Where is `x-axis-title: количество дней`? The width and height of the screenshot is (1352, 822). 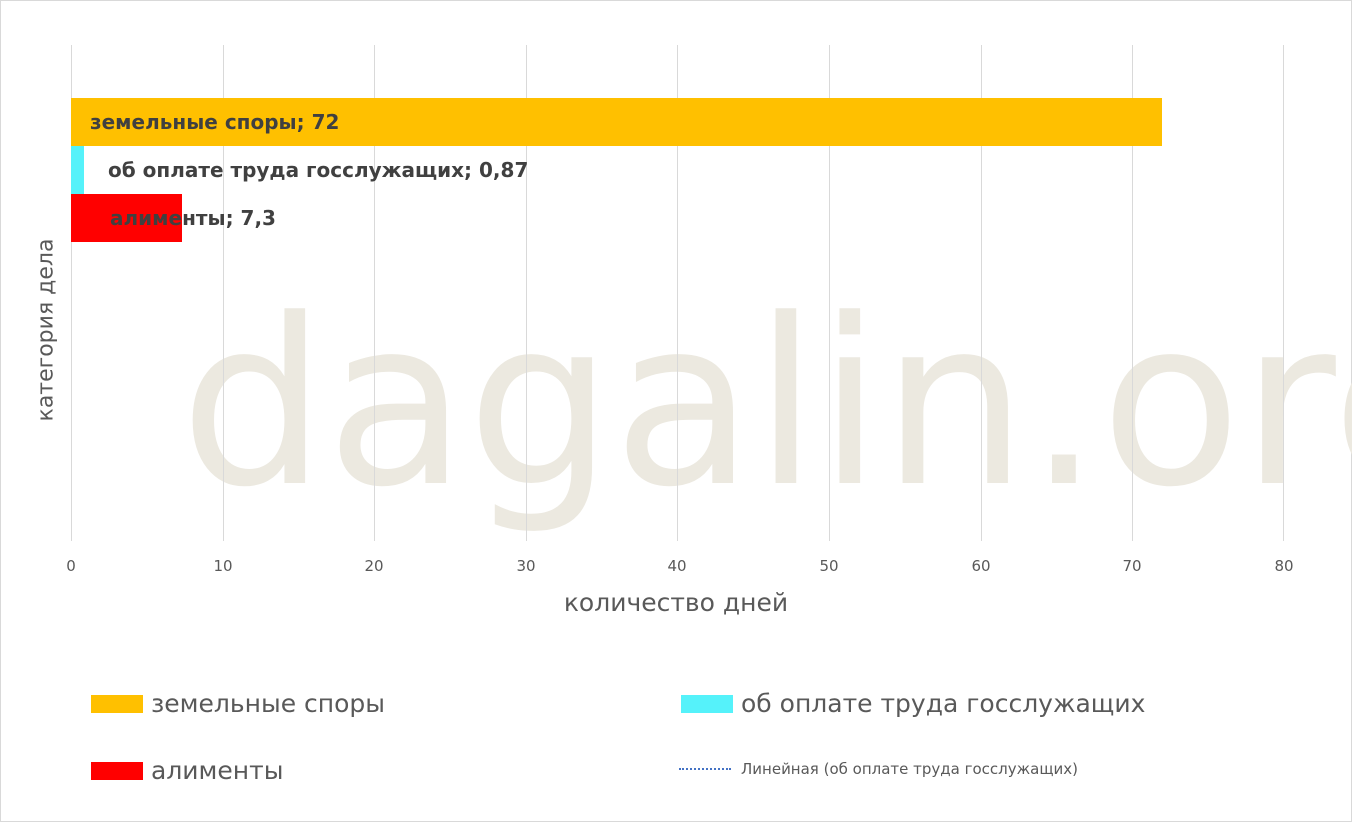
x-axis-title: количество дней is located at coordinates (676, 602).